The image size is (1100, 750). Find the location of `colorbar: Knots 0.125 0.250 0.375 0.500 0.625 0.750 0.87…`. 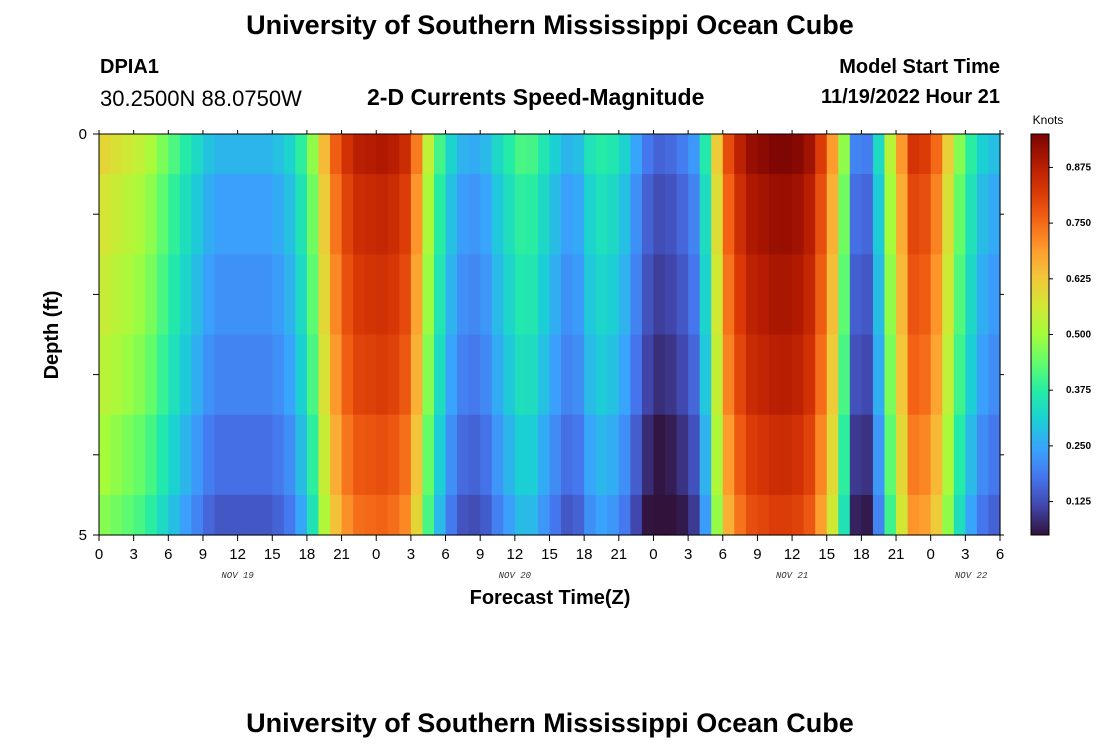

colorbar: Knots 0.125 0.250 0.375 0.500 0.625 0.750 0.87… is located at coordinates (1060, 324).